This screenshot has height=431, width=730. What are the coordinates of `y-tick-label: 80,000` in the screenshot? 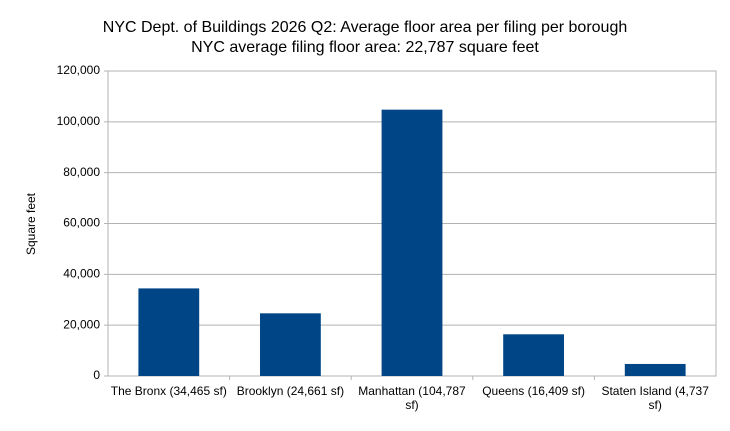 It's located at (81, 172).